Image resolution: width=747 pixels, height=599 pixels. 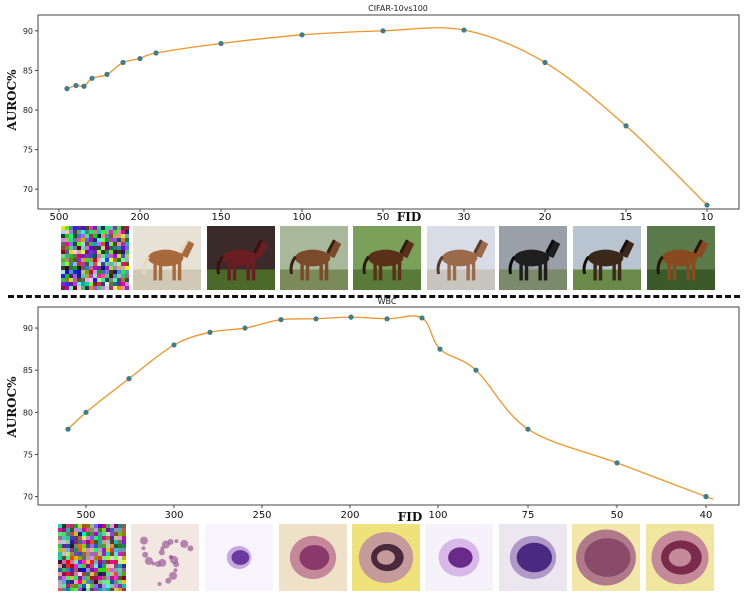 I want to click on x-tick-label: 250, so click(x=261, y=515).